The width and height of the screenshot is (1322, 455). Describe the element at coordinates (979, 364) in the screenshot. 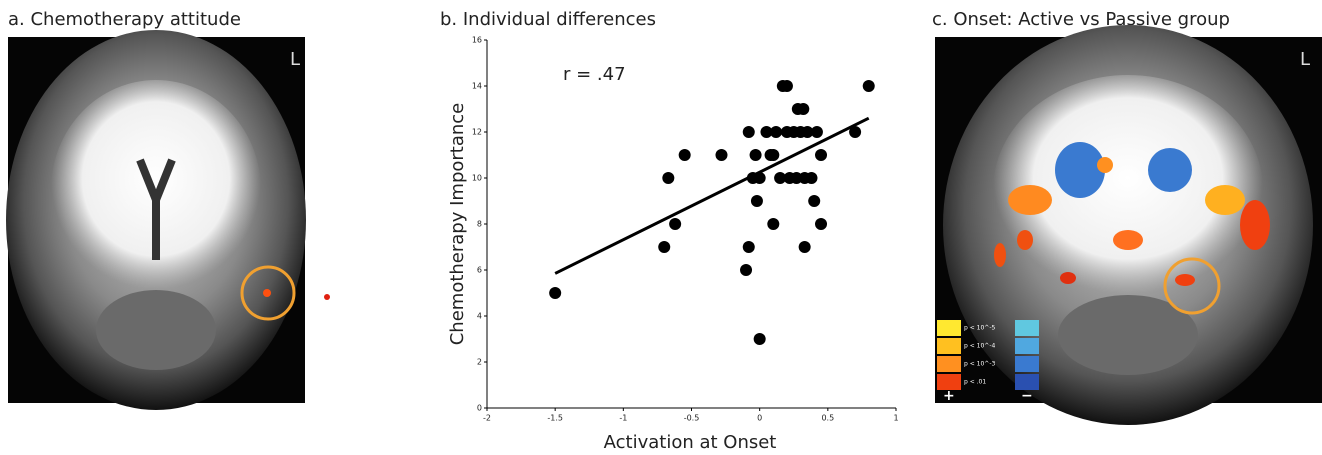

I see `legend-label: p < 10^-3` at that location.